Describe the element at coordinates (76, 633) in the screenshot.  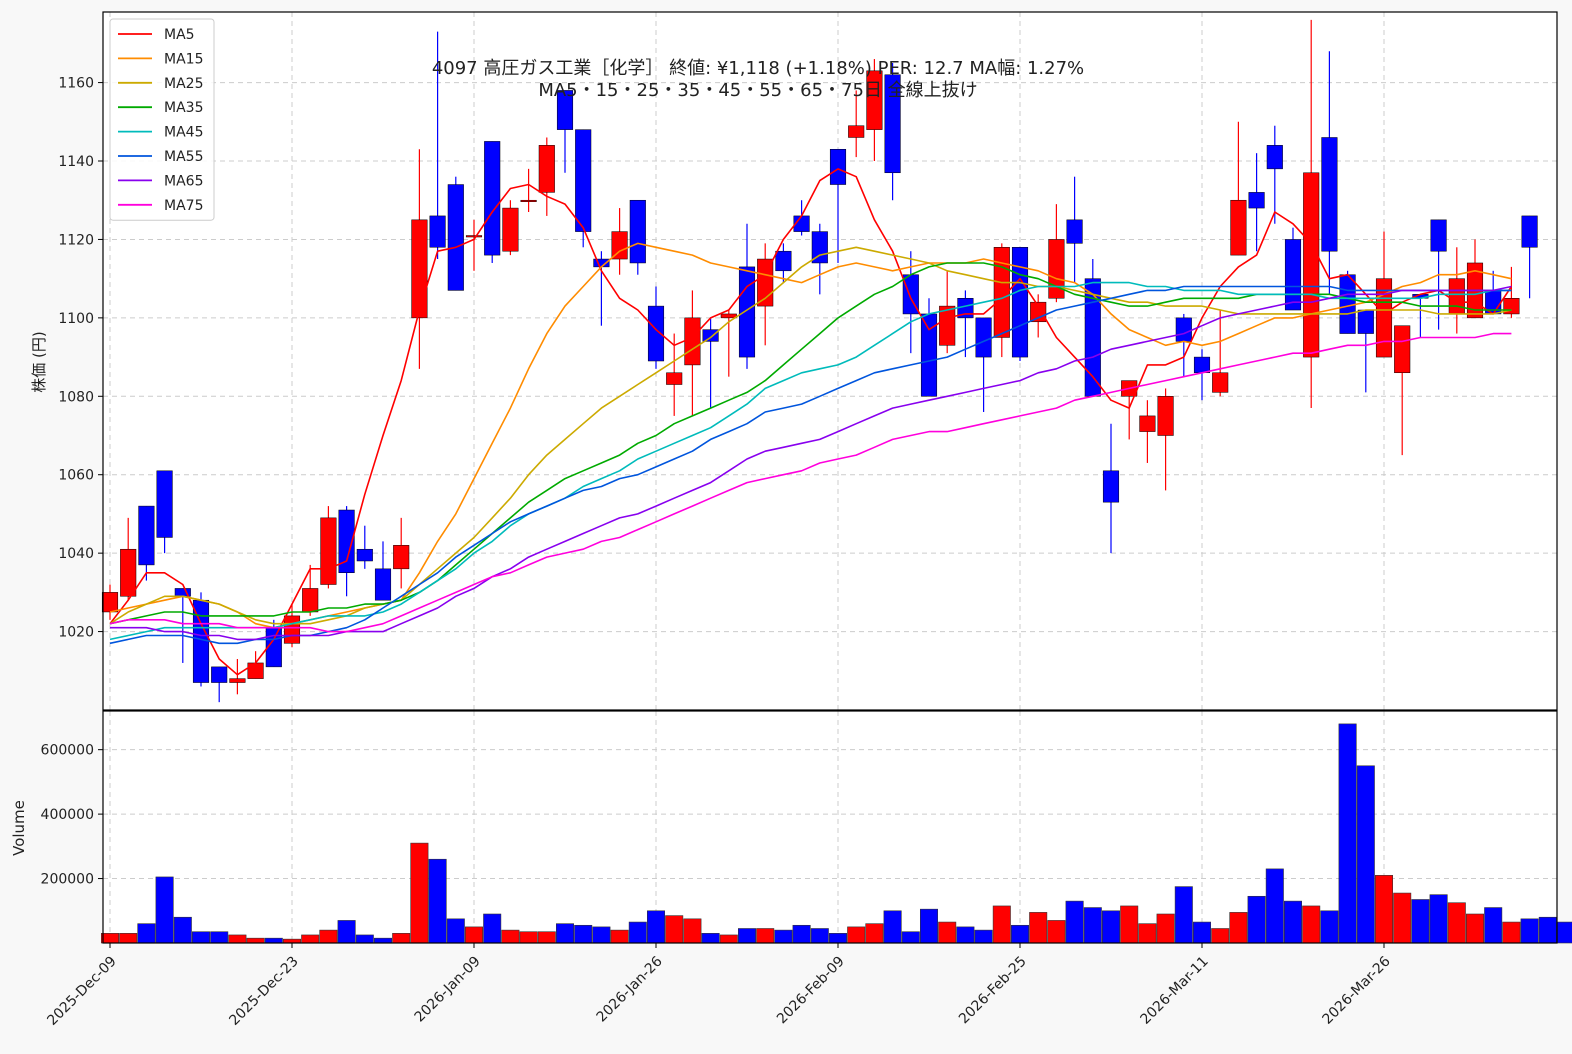
I see `price-y-tick-label: 1020` at that location.